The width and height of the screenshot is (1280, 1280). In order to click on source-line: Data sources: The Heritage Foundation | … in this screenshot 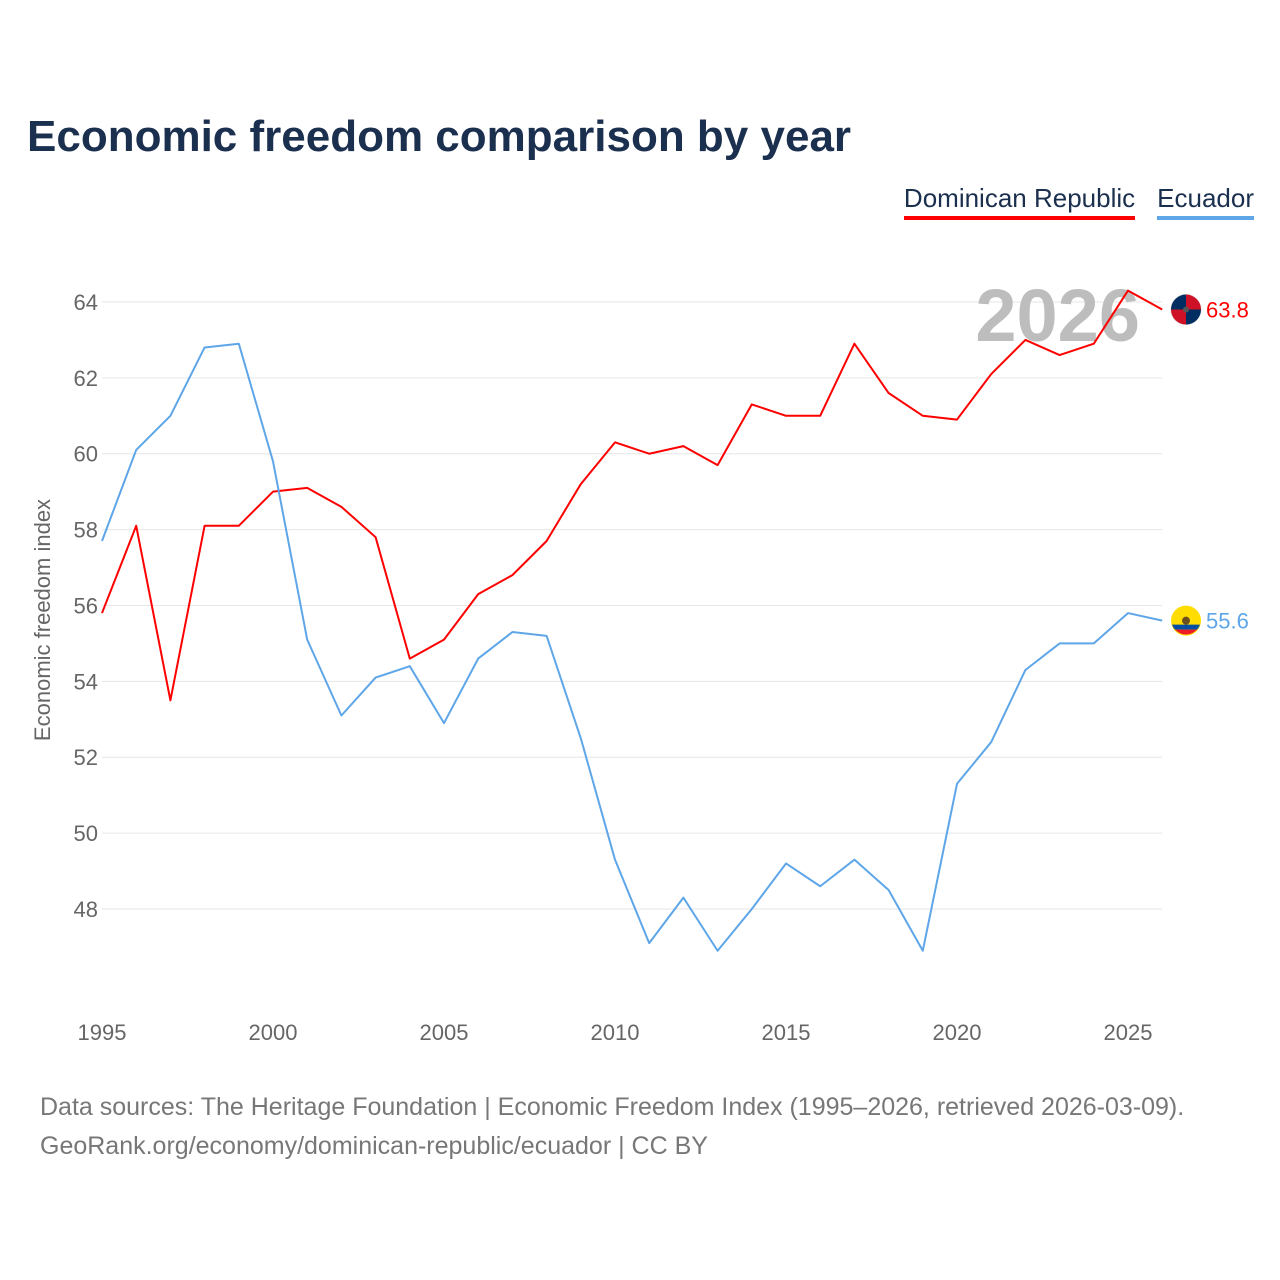, I will do `click(612, 1107)`.